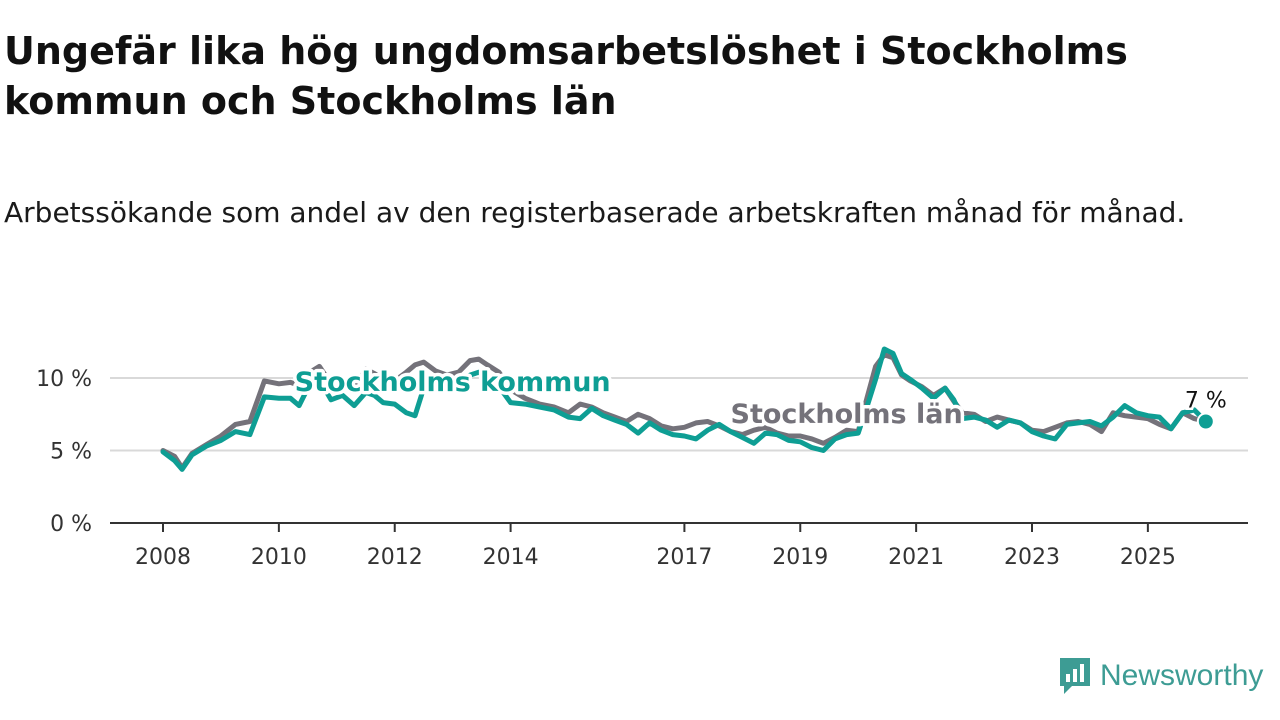  I want to click on x-tick-label: 2021, so click(916, 557).